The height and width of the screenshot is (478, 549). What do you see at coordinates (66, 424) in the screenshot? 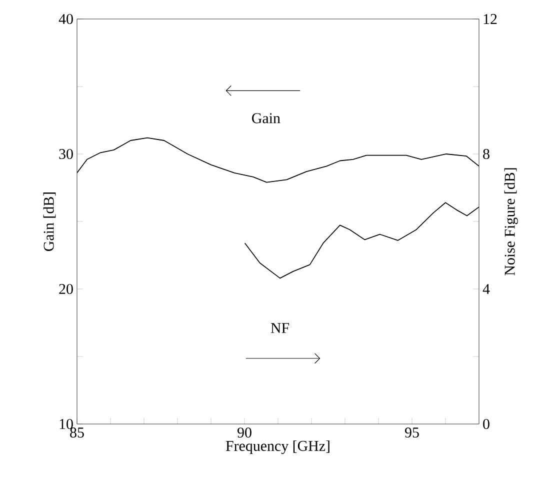
I see `y-tick-label: 10` at bounding box center [66, 424].